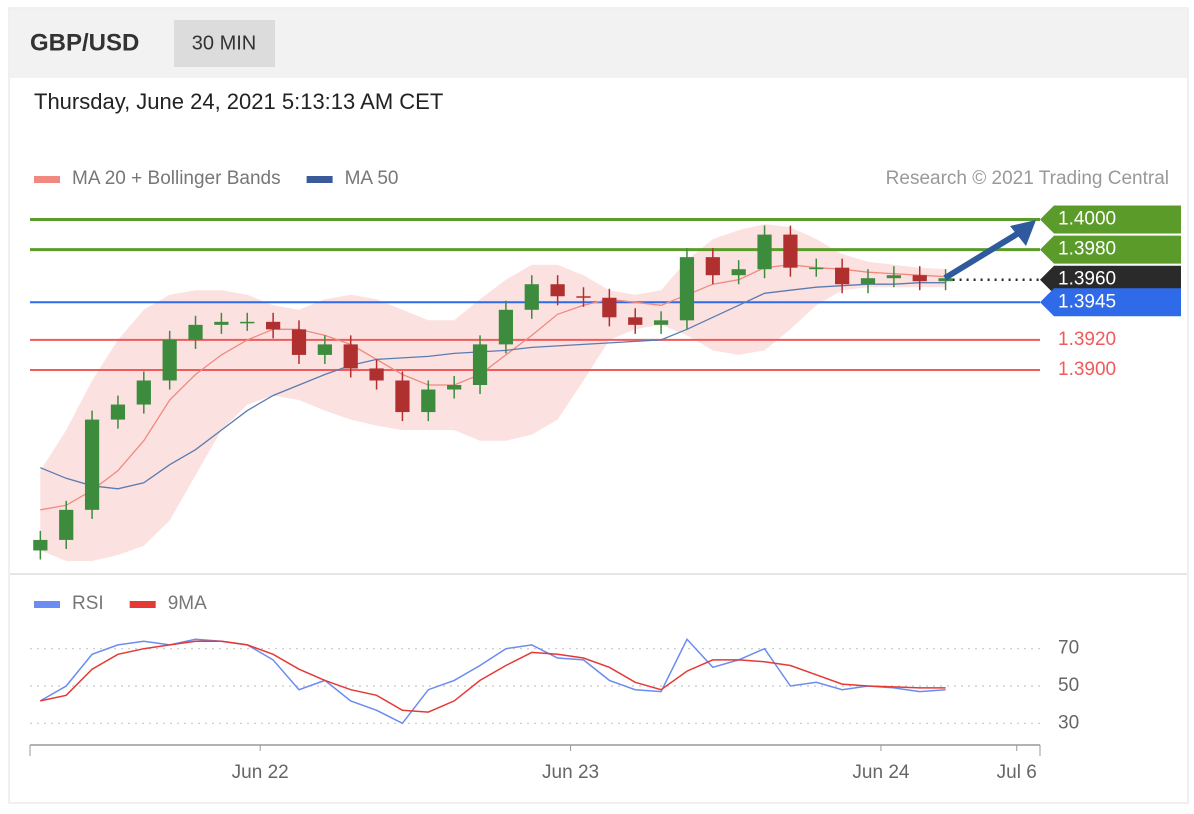 This screenshot has height=814, width=1194. I want to click on legend-label: 9MA, so click(187, 603).